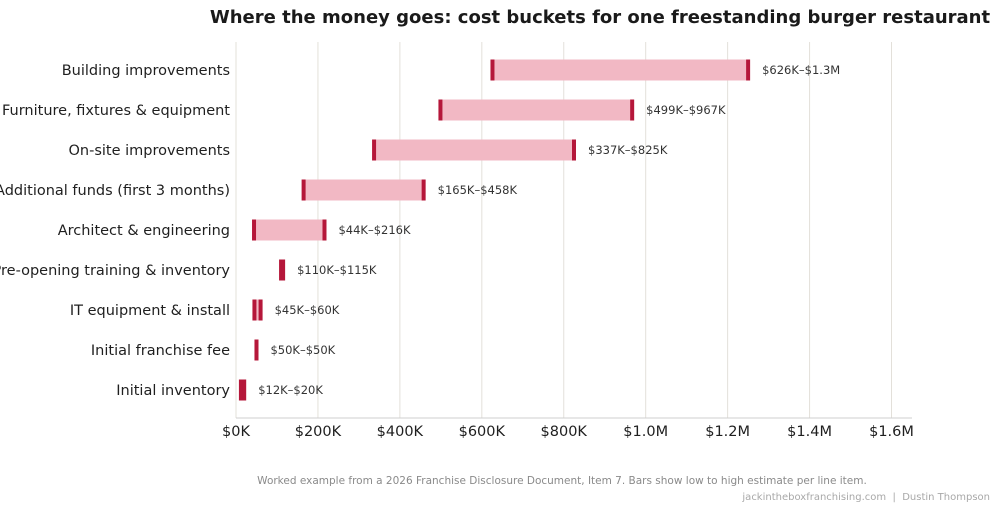  I want to click on range-value-label: $110K–$115K, so click(337, 270).